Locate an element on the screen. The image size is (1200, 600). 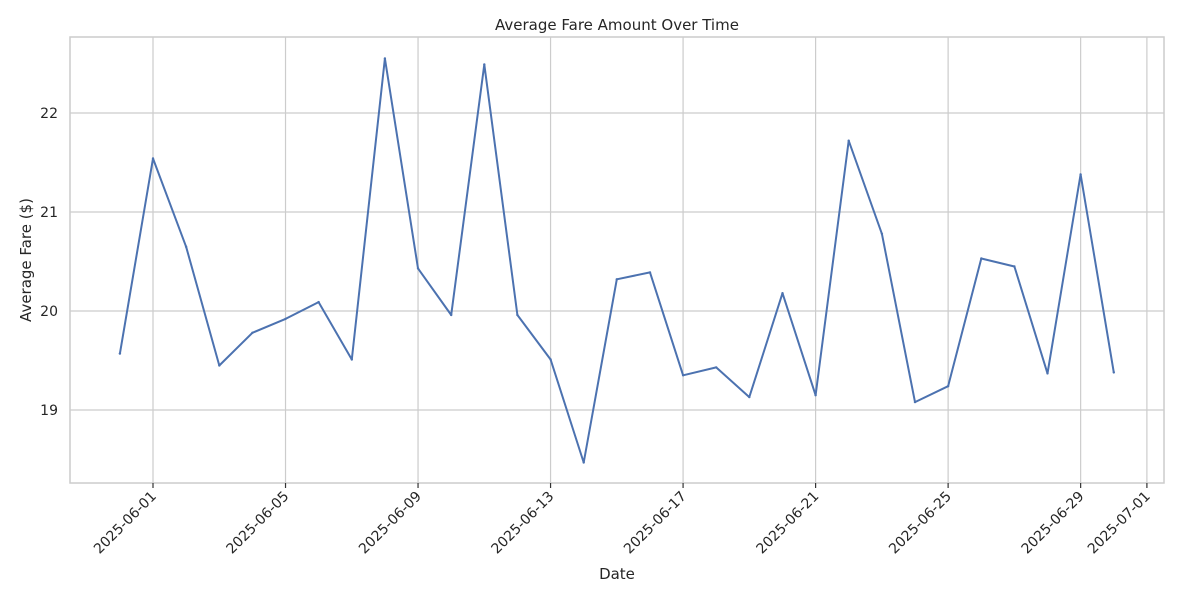
x-tick-label: 2025-06-17 is located at coordinates (655, 523).